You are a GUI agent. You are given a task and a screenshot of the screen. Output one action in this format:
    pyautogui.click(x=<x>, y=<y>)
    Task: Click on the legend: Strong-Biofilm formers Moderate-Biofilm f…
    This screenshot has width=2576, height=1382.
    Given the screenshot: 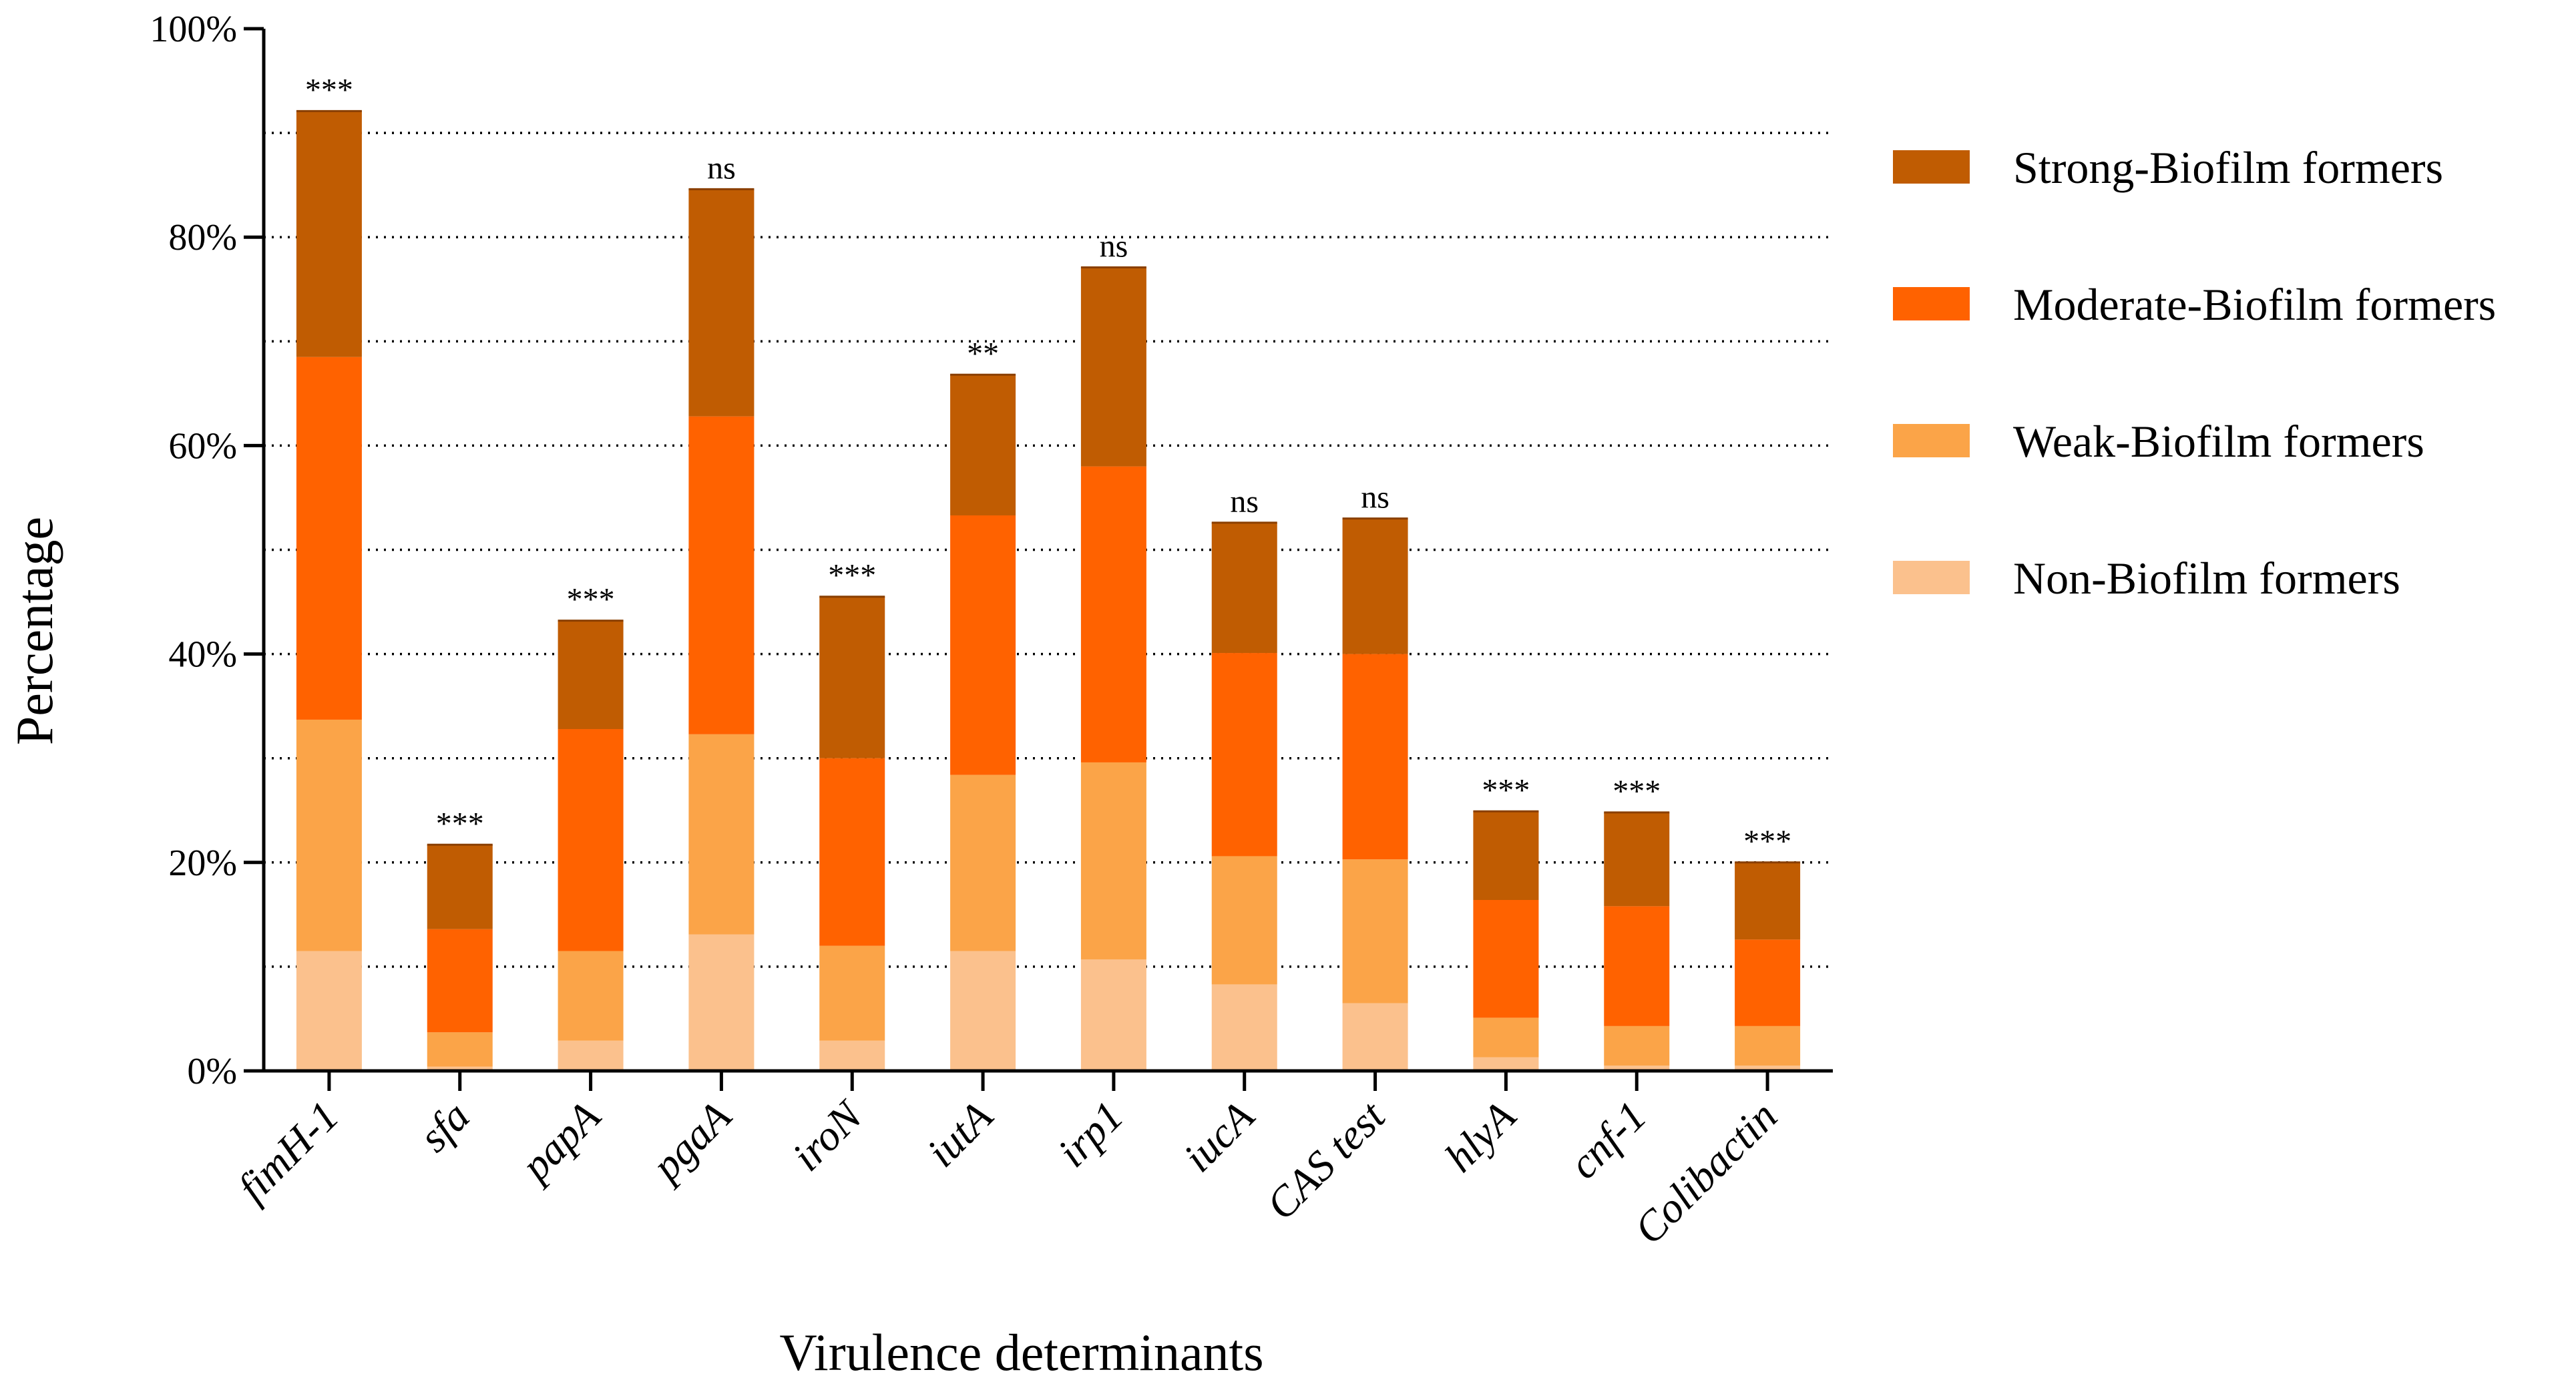 What is the action you would take?
    pyautogui.click(x=2194, y=373)
    